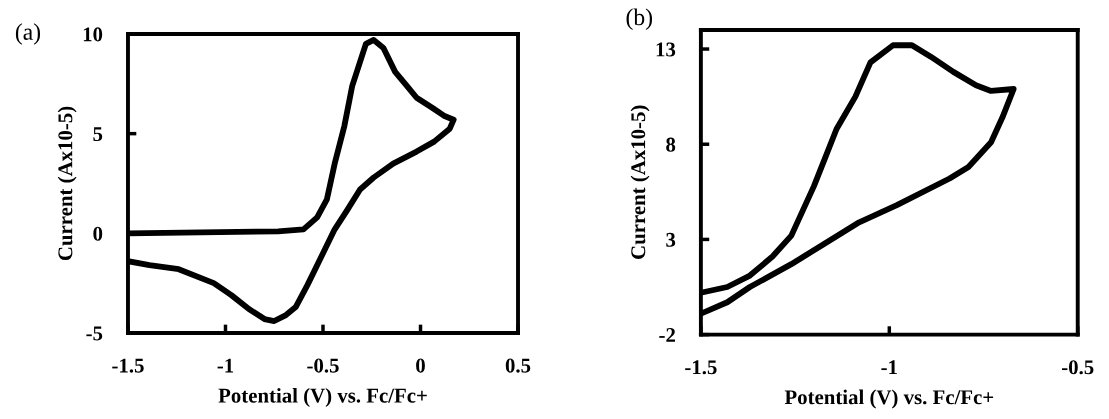 This screenshot has height=419, width=1109. I want to click on y-tick-label: 0, so click(98, 233).